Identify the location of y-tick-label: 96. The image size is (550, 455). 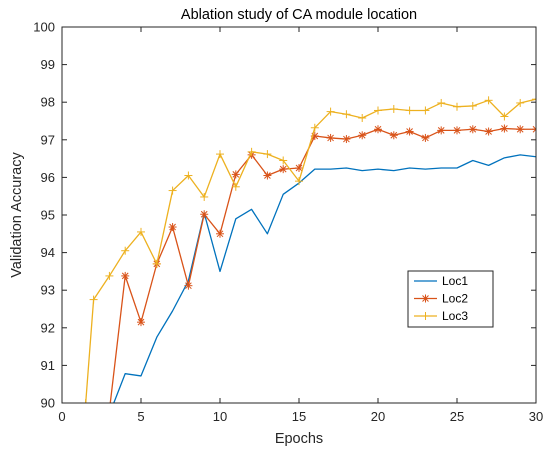
(48, 177).